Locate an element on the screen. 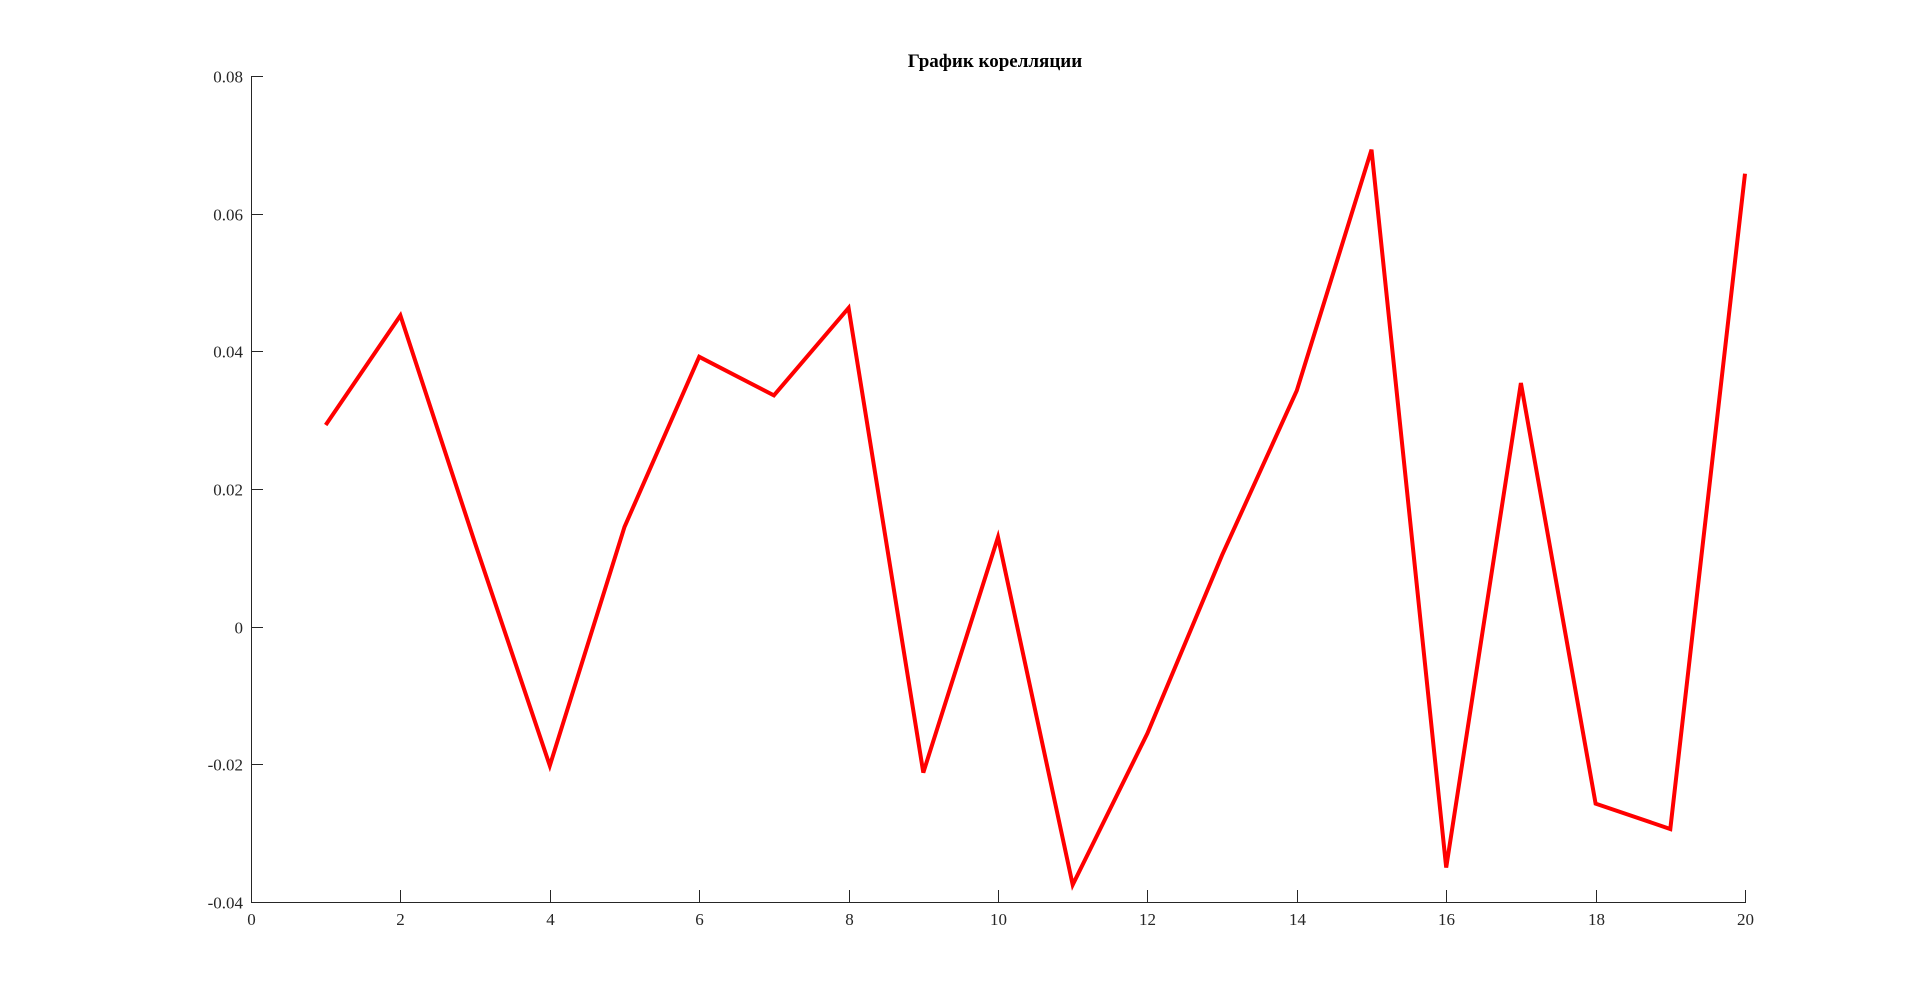  y-tick-label: 0.06 is located at coordinates (228, 215).